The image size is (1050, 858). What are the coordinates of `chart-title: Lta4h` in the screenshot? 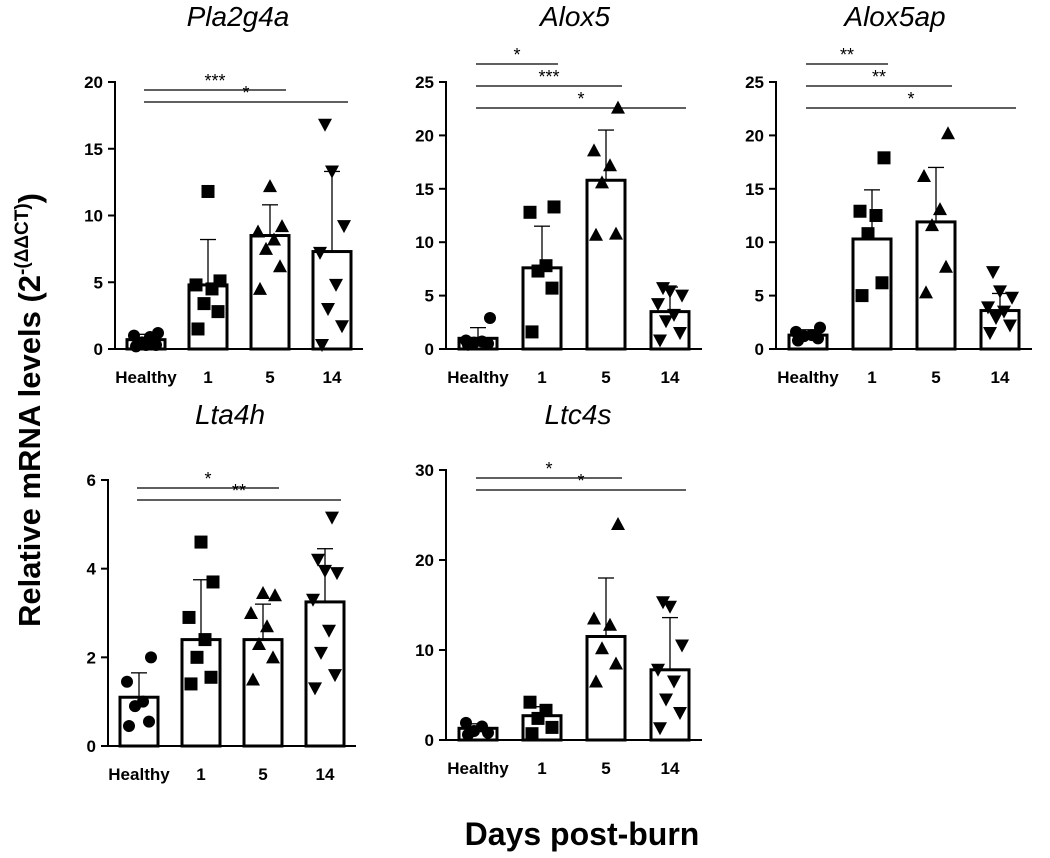 It's located at (230, 414).